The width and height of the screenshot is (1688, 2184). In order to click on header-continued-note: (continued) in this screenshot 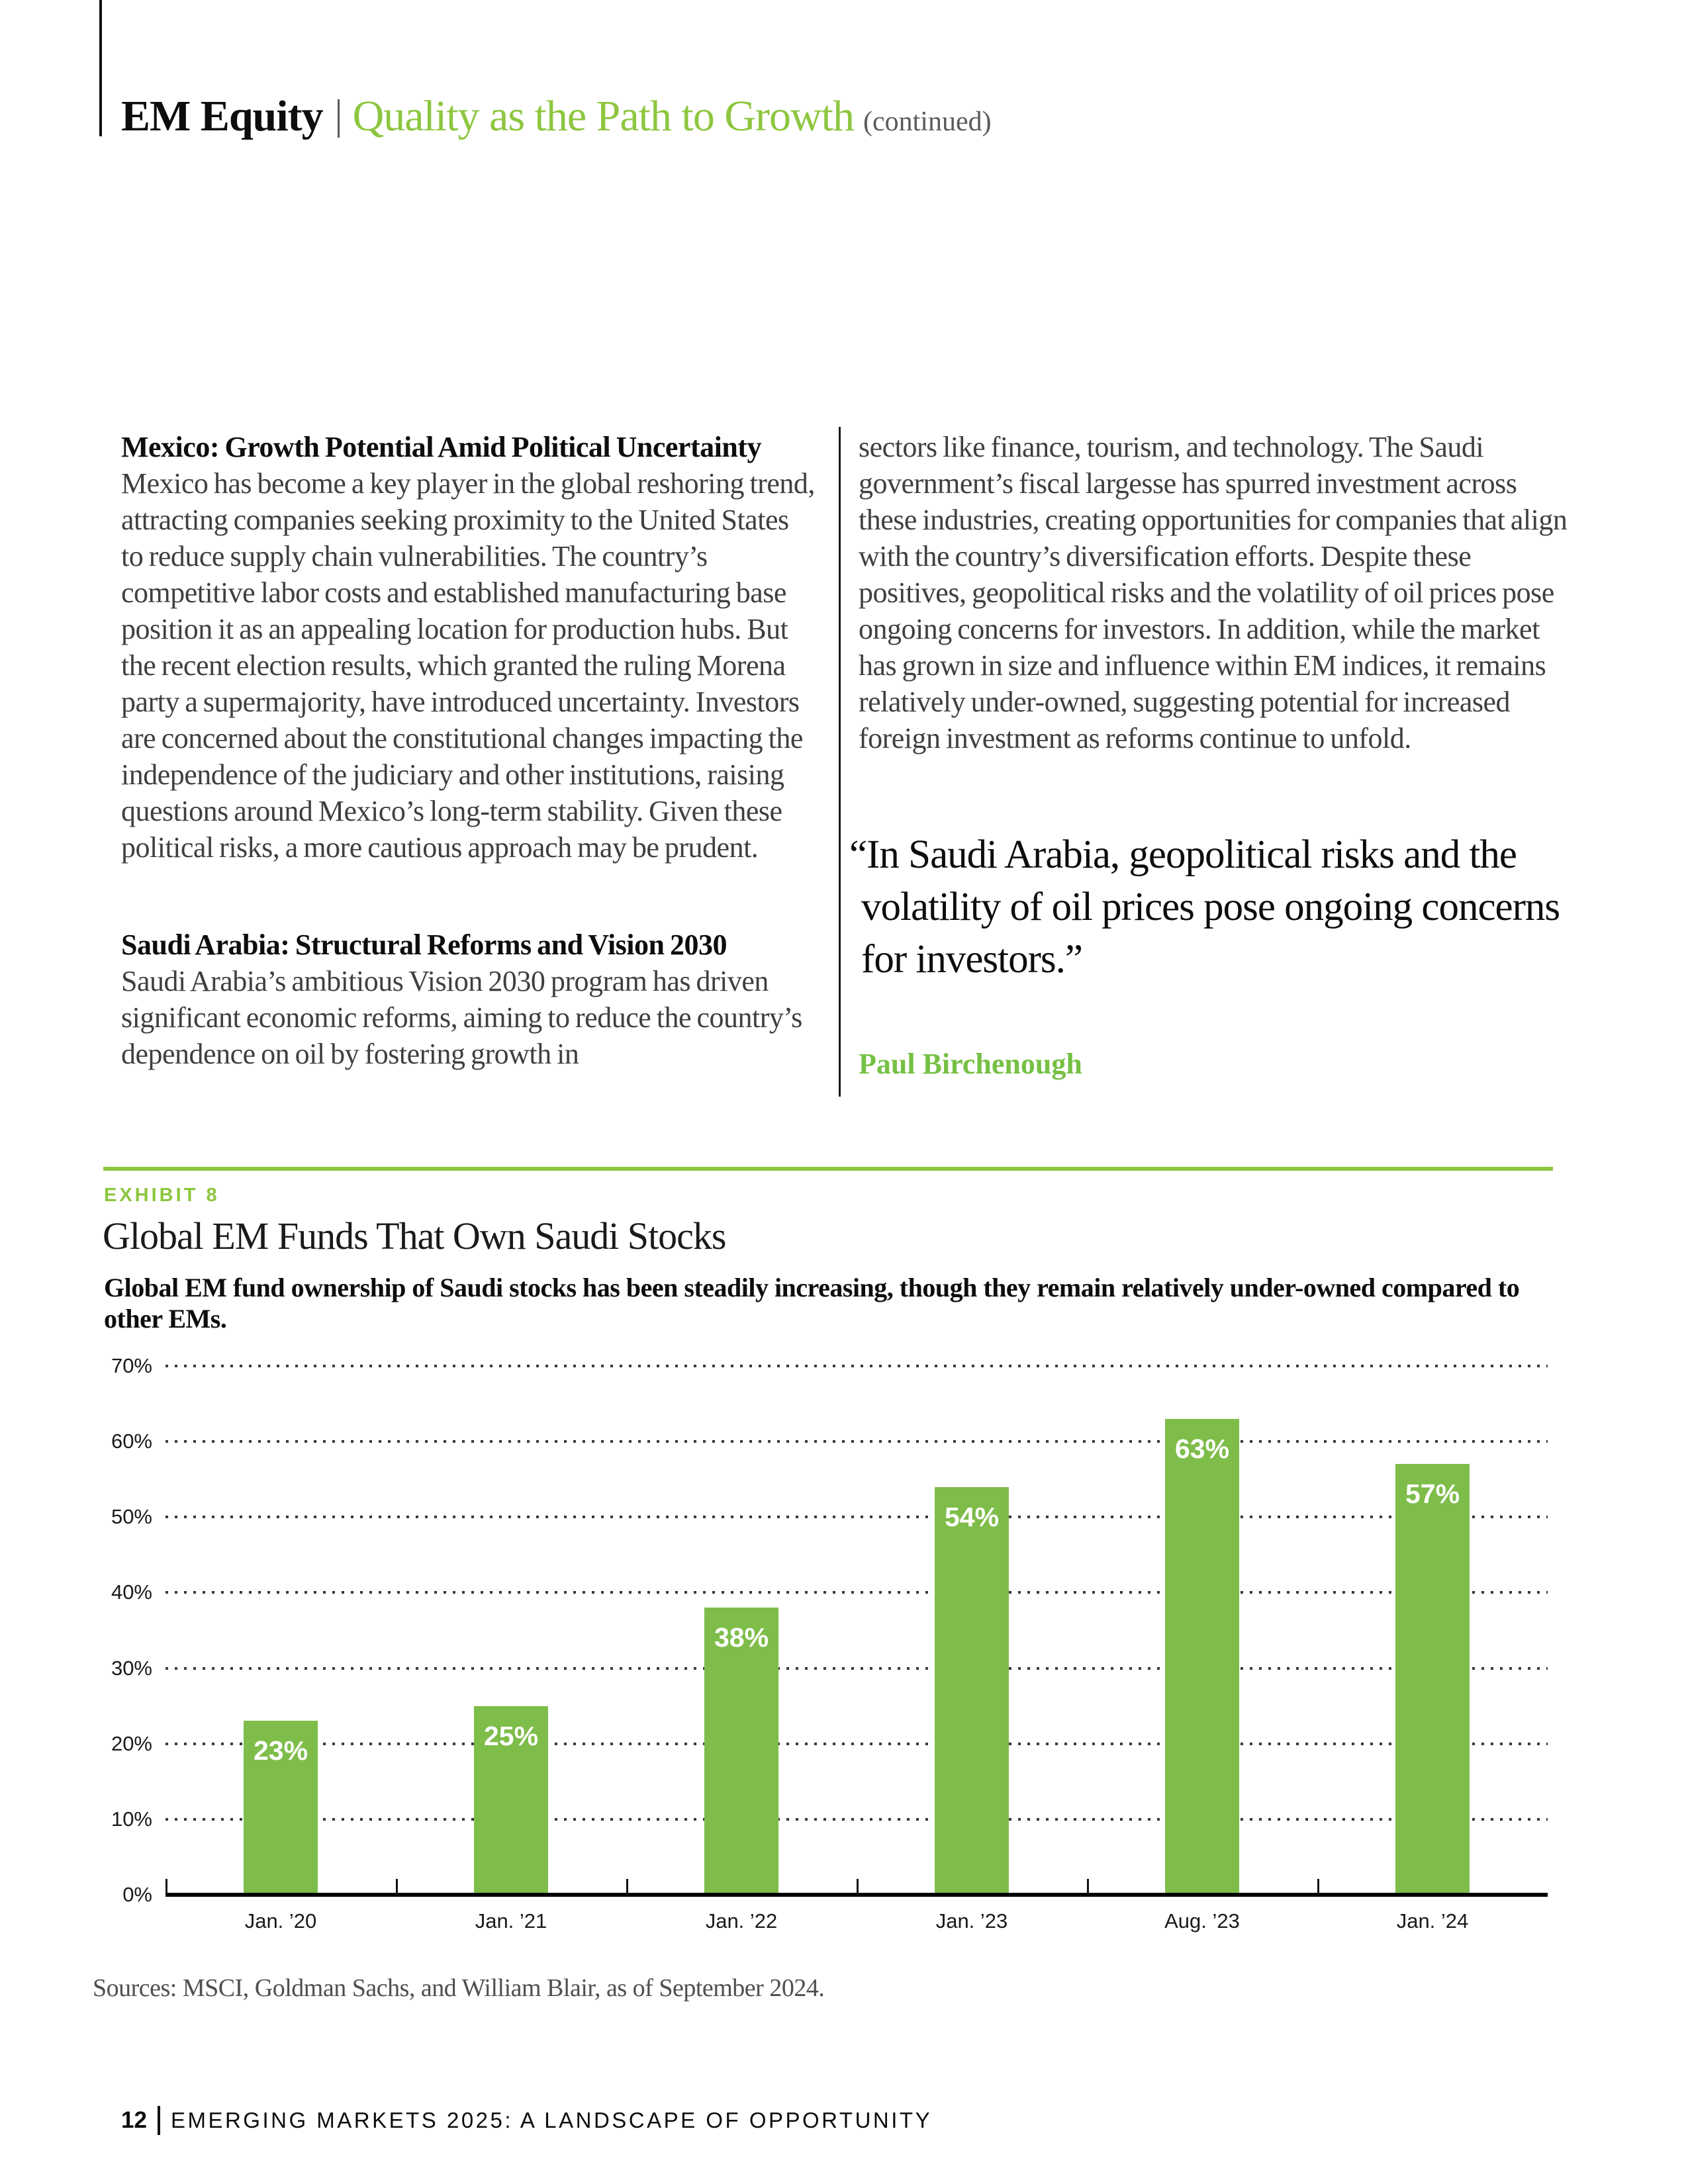, I will do `click(927, 122)`.